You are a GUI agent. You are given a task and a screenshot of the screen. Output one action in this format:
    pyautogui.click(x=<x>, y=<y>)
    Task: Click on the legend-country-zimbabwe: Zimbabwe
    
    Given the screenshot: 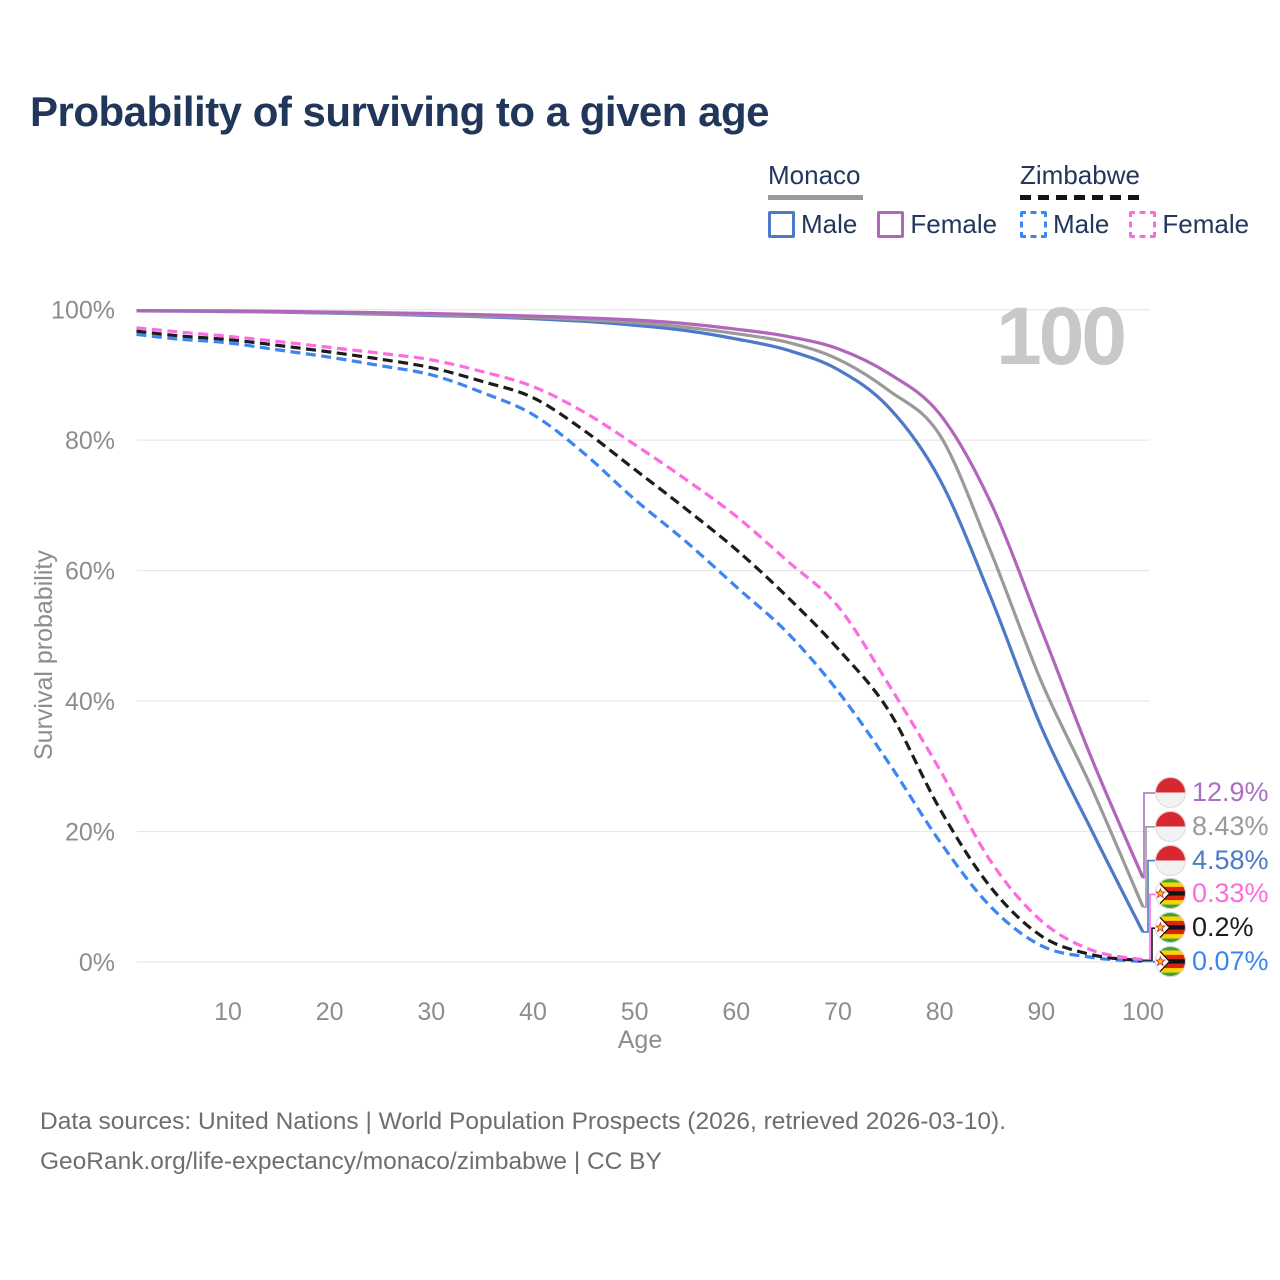 What is the action you would take?
    pyautogui.click(x=1080, y=175)
    